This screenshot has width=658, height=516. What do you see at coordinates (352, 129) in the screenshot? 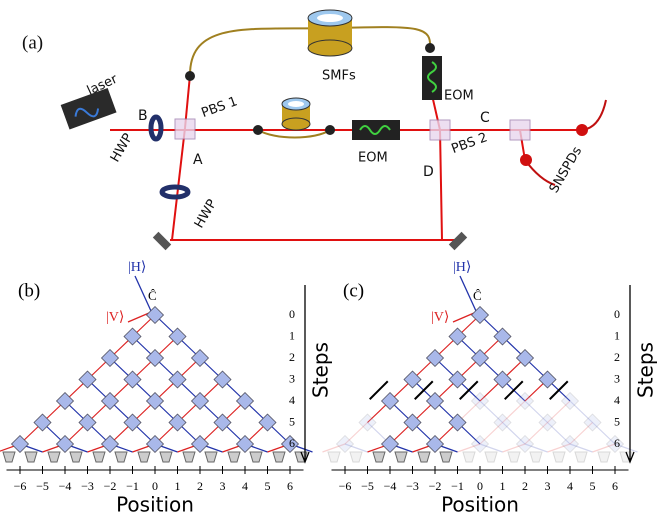
I see `pbs-cube` at bounding box center [352, 129].